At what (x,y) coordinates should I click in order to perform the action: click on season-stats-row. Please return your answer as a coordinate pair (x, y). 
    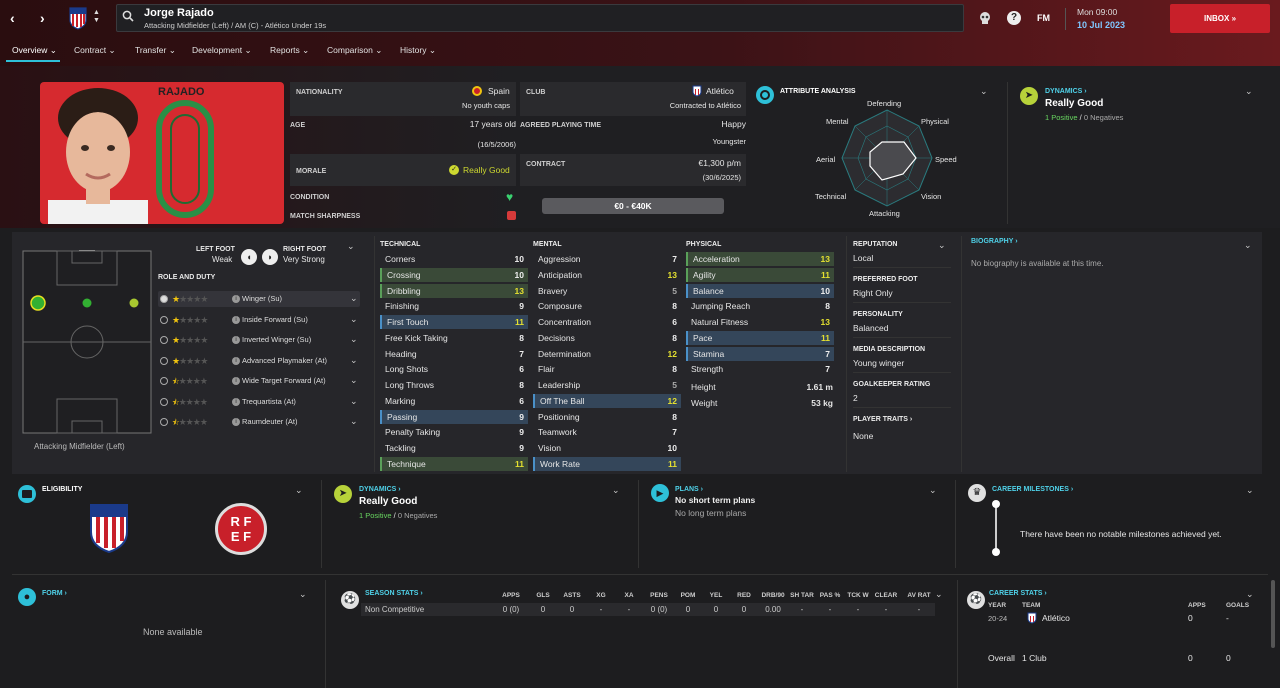
    Looking at the image, I should click on (648, 609).